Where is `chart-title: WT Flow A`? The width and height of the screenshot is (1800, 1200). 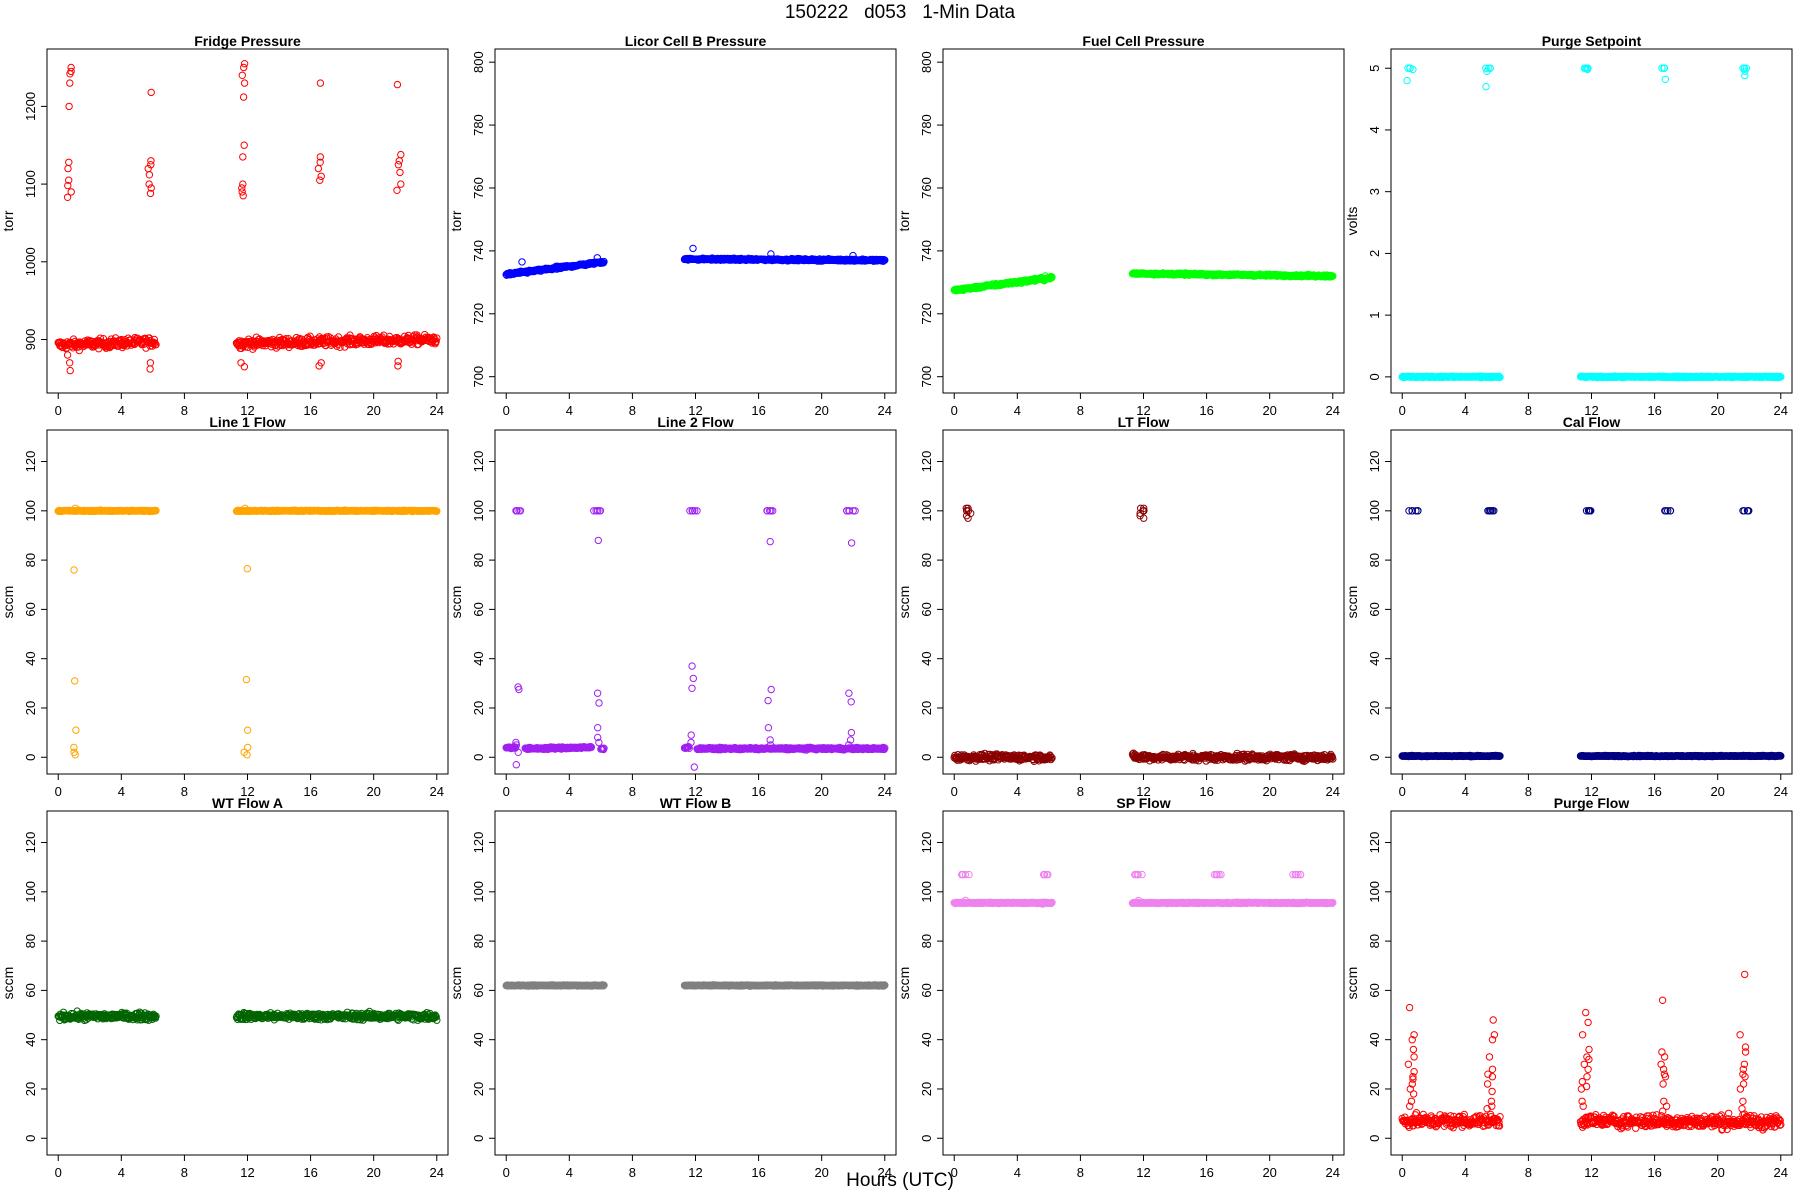
chart-title: WT Flow A is located at coordinates (247, 803).